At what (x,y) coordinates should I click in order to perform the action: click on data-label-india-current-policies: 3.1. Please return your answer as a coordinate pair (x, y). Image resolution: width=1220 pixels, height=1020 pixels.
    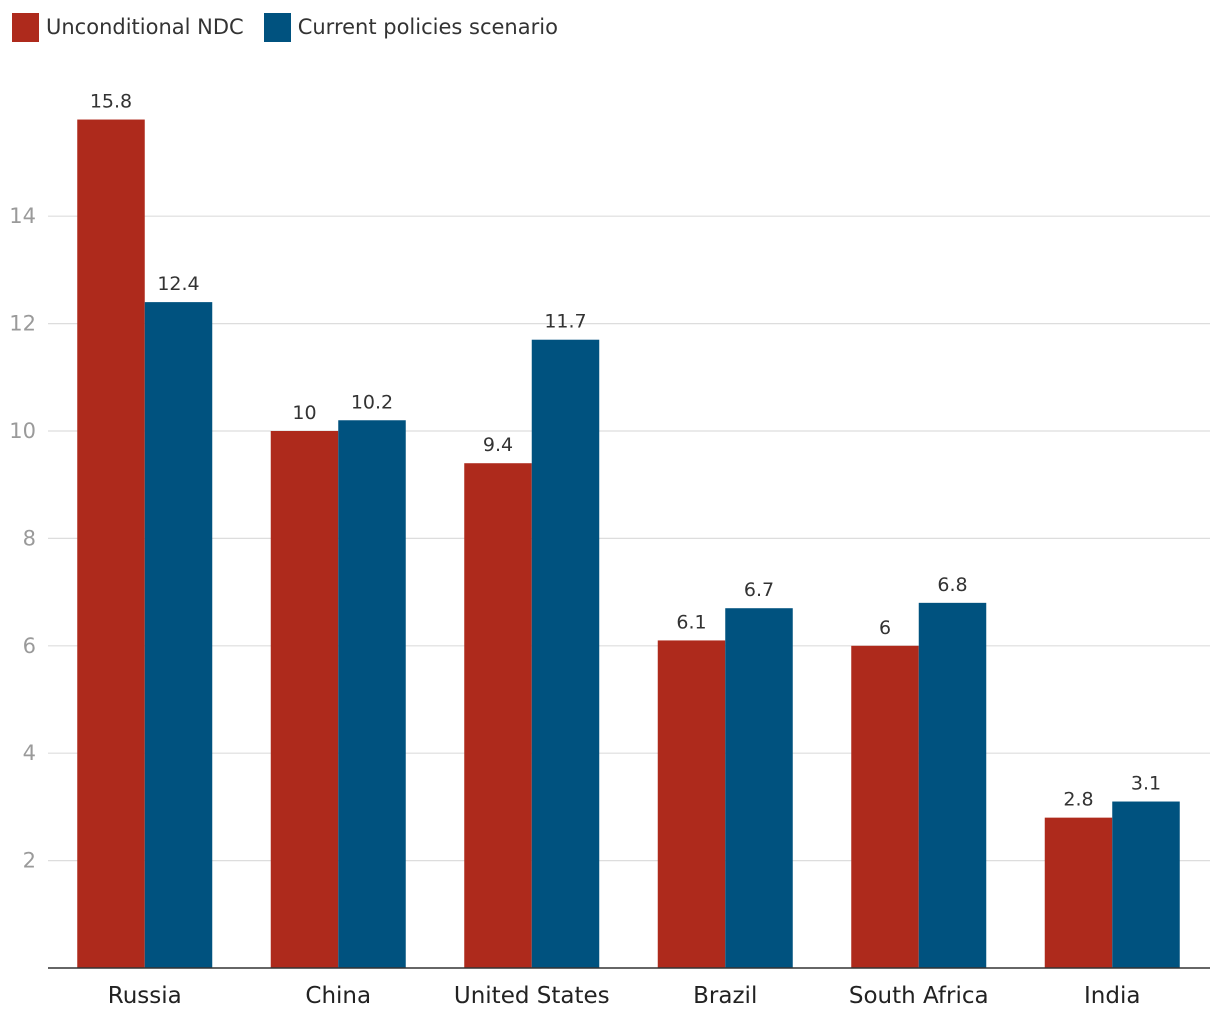
    Looking at the image, I should click on (1146, 784).